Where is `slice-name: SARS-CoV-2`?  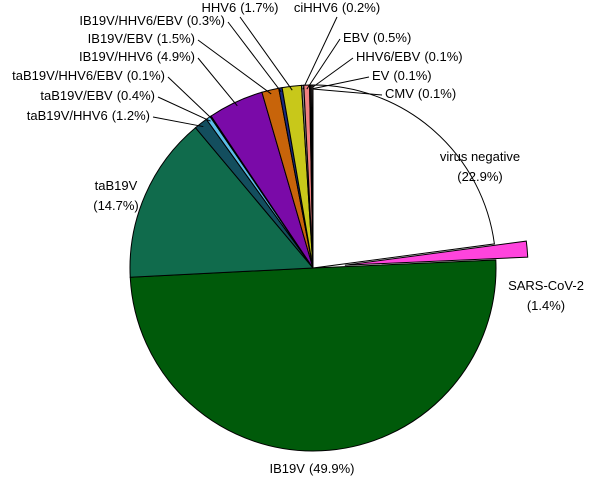 slice-name: SARS-CoV-2 is located at coordinates (546, 285).